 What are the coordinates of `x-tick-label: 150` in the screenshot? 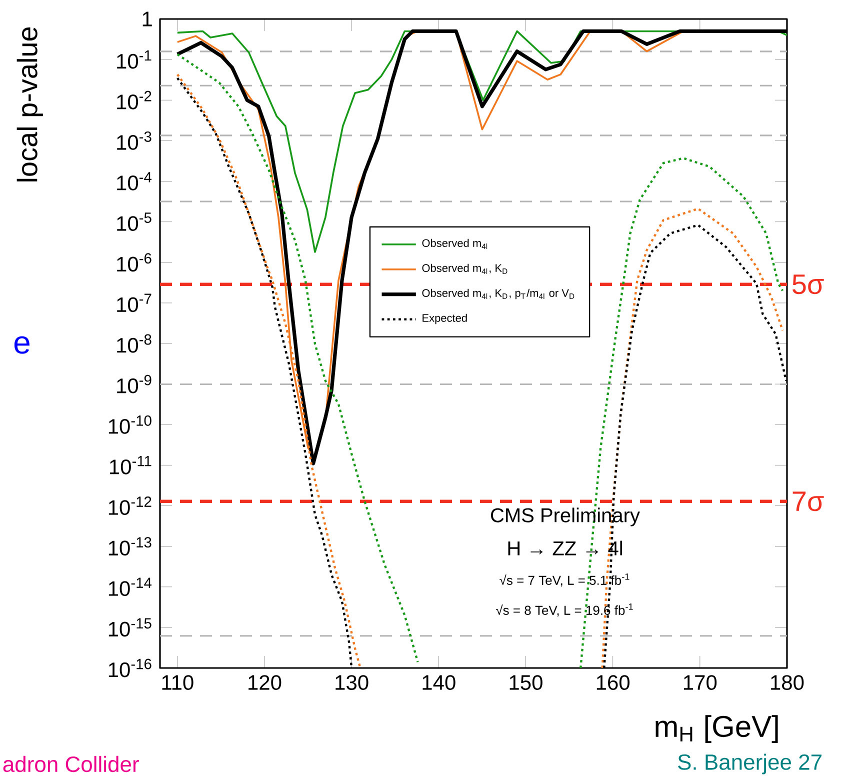 It's located at (526, 682).